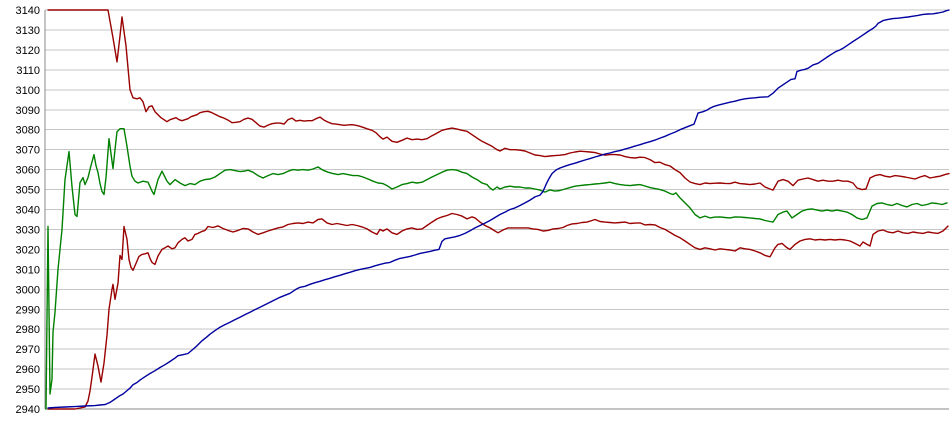  What do you see at coordinates (28, 151) in the screenshot?
I see `y-axis-tick-label: 3070` at bounding box center [28, 151].